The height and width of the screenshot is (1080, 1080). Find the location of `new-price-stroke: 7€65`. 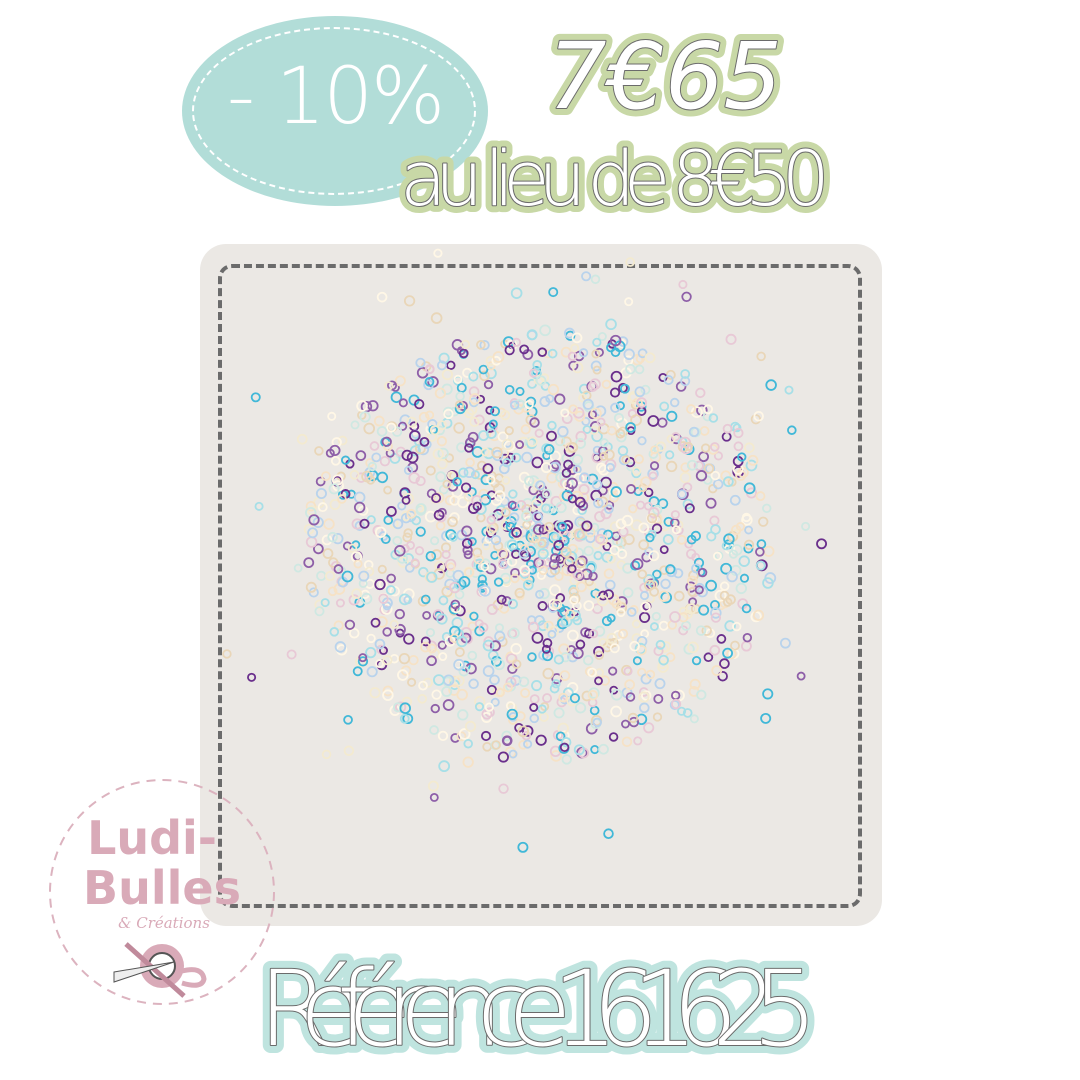

new-price-stroke: 7€65 is located at coordinates (665, 76).